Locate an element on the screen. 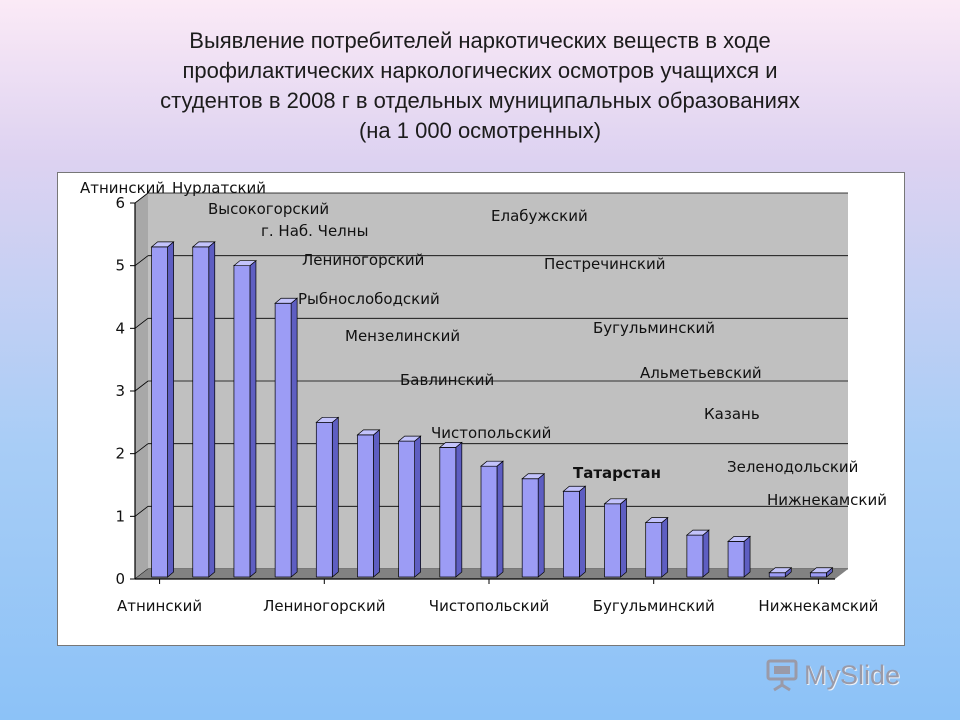 The width and height of the screenshot is (960, 720). category-label: г. Наб. Челны is located at coordinates (314, 231).